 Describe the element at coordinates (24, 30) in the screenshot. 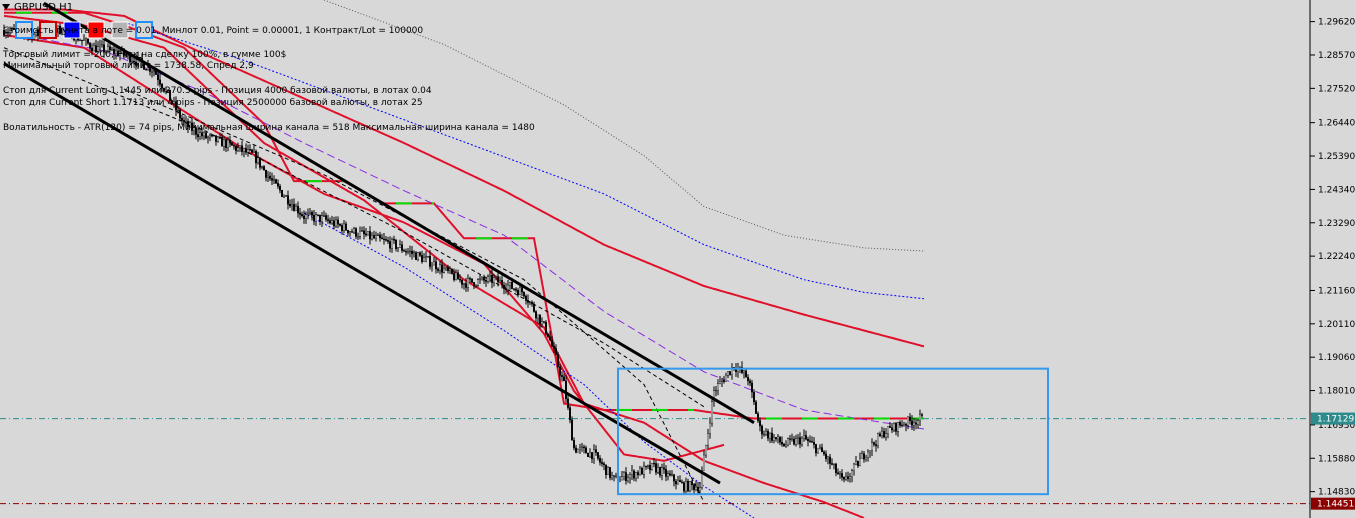

I see `outline-blue-swatch` at that location.